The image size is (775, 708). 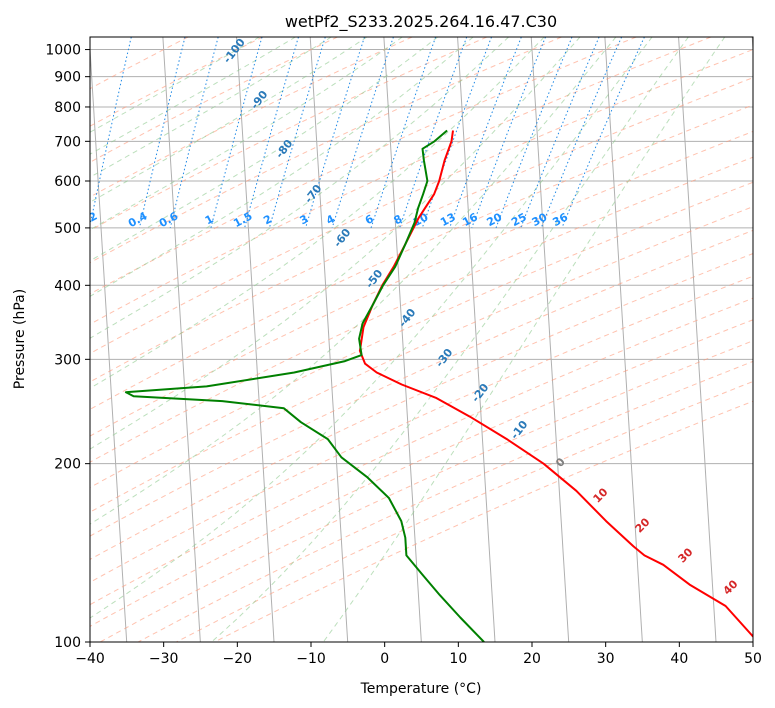 What do you see at coordinates (495, 219) in the screenshot?
I see `mixing-ratio-label: 20` at bounding box center [495, 219].